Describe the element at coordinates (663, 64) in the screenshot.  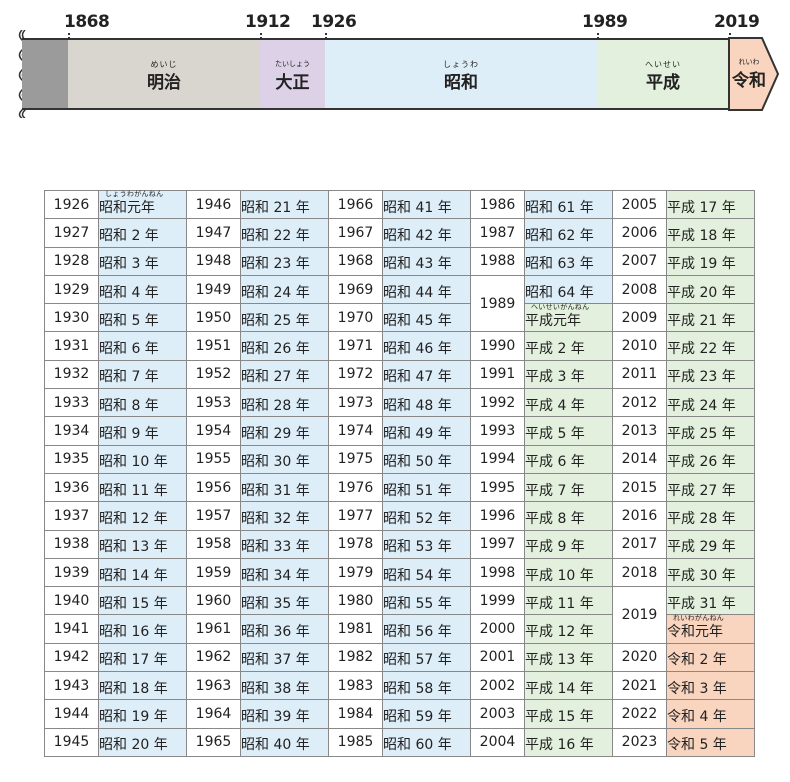
I see `era-ruby-heisei: へいせい` at that location.